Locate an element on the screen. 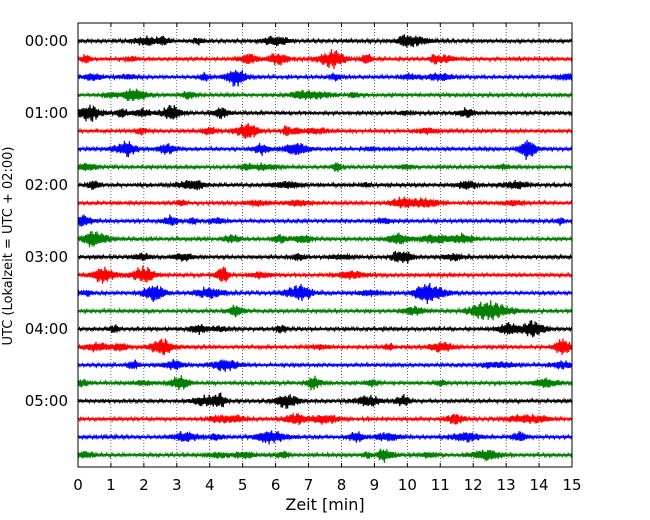 This screenshot has height=520, width=650. y-tick-label: 00:00 is located at coordinates (46, 41).